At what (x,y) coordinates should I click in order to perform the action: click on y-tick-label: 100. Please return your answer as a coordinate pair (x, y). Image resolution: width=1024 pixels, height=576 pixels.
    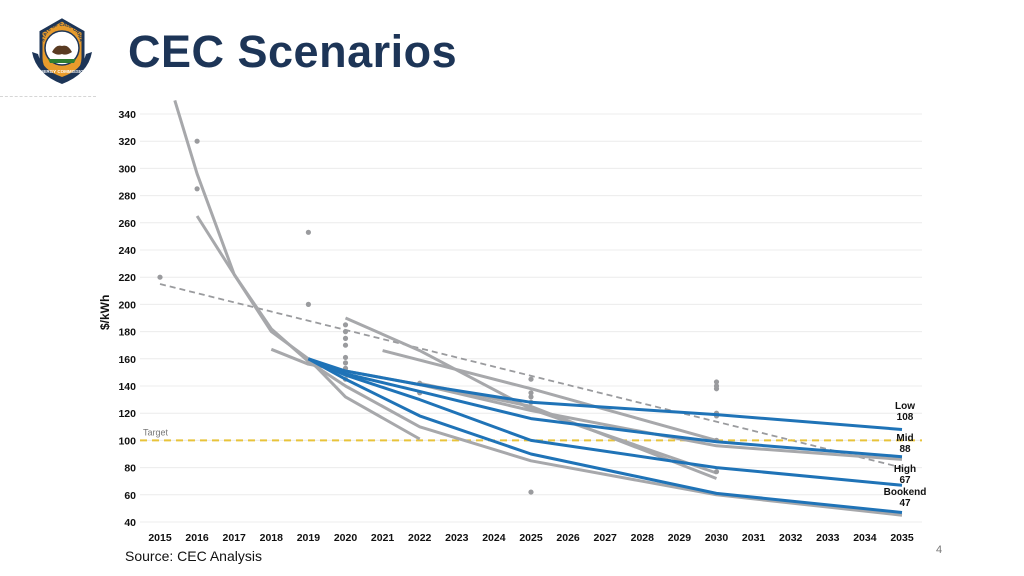
    Looking at the image, I should click on (127, 441).